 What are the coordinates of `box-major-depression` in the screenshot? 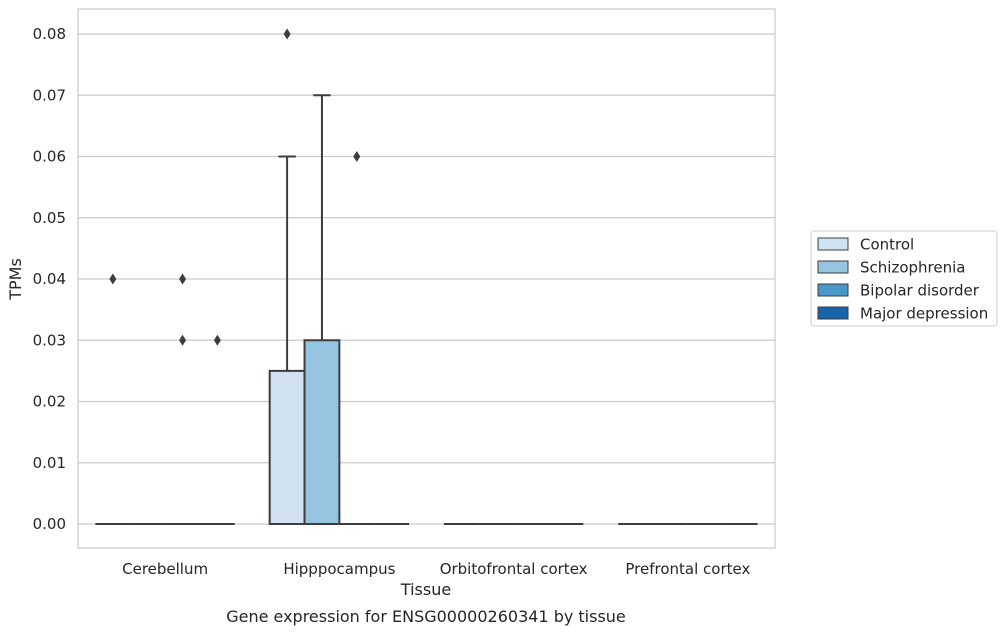 It's located at (217, 429).